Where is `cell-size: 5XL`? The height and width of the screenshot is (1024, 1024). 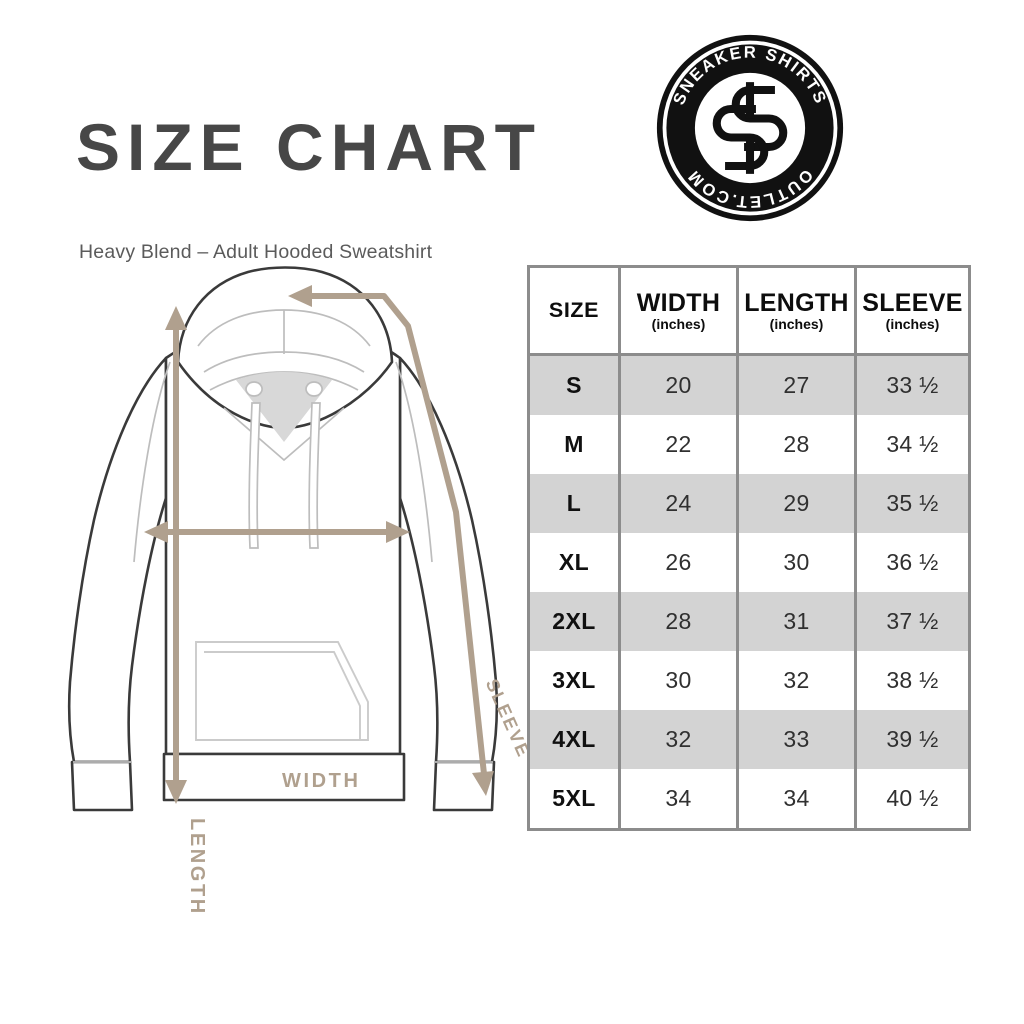
cell-size: 5XL is located at coordinates (575, 798).